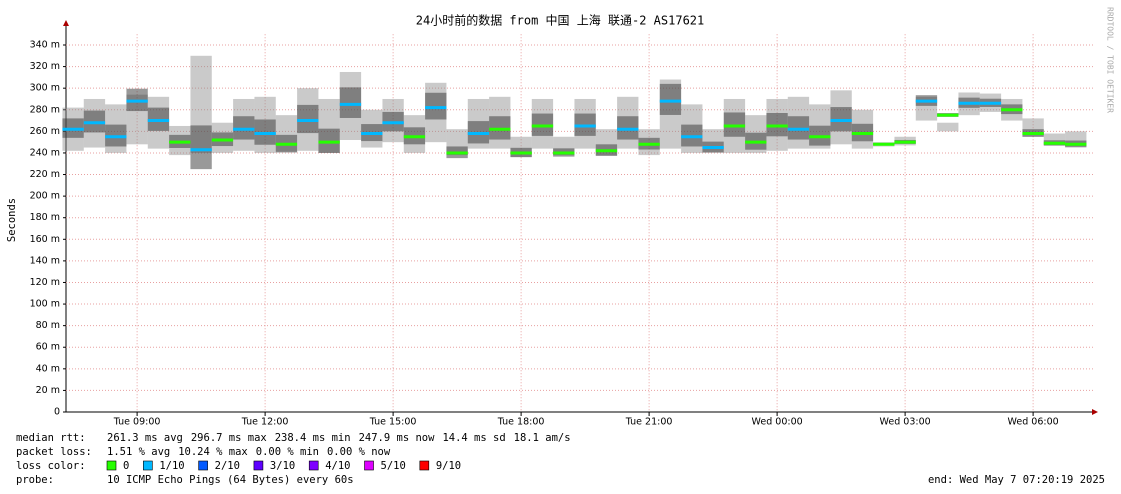  Describe the element at coordinates (230, 480) in the screenshot. I see `probe-text: 10 ICMP Echo Pings (64 Bytes) every 60s` at that location.